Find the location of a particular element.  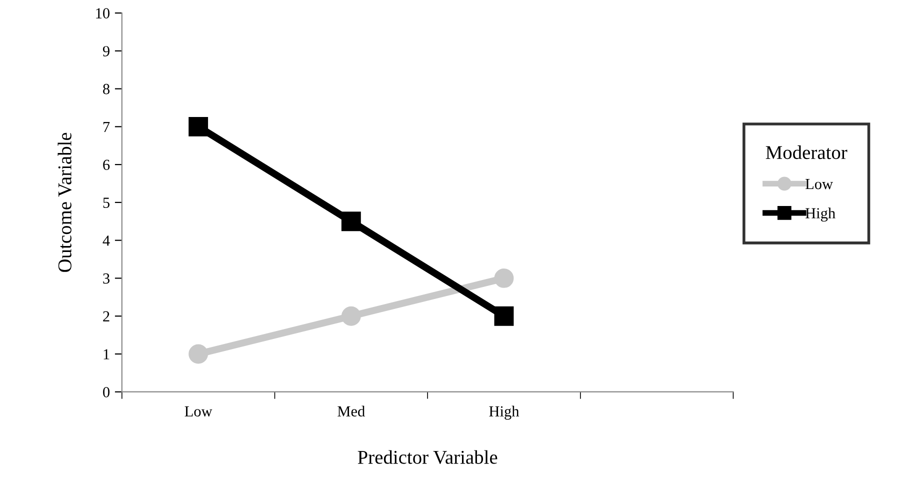

x-axis-title: Predictor Variable is located at coordinates (428, 457).